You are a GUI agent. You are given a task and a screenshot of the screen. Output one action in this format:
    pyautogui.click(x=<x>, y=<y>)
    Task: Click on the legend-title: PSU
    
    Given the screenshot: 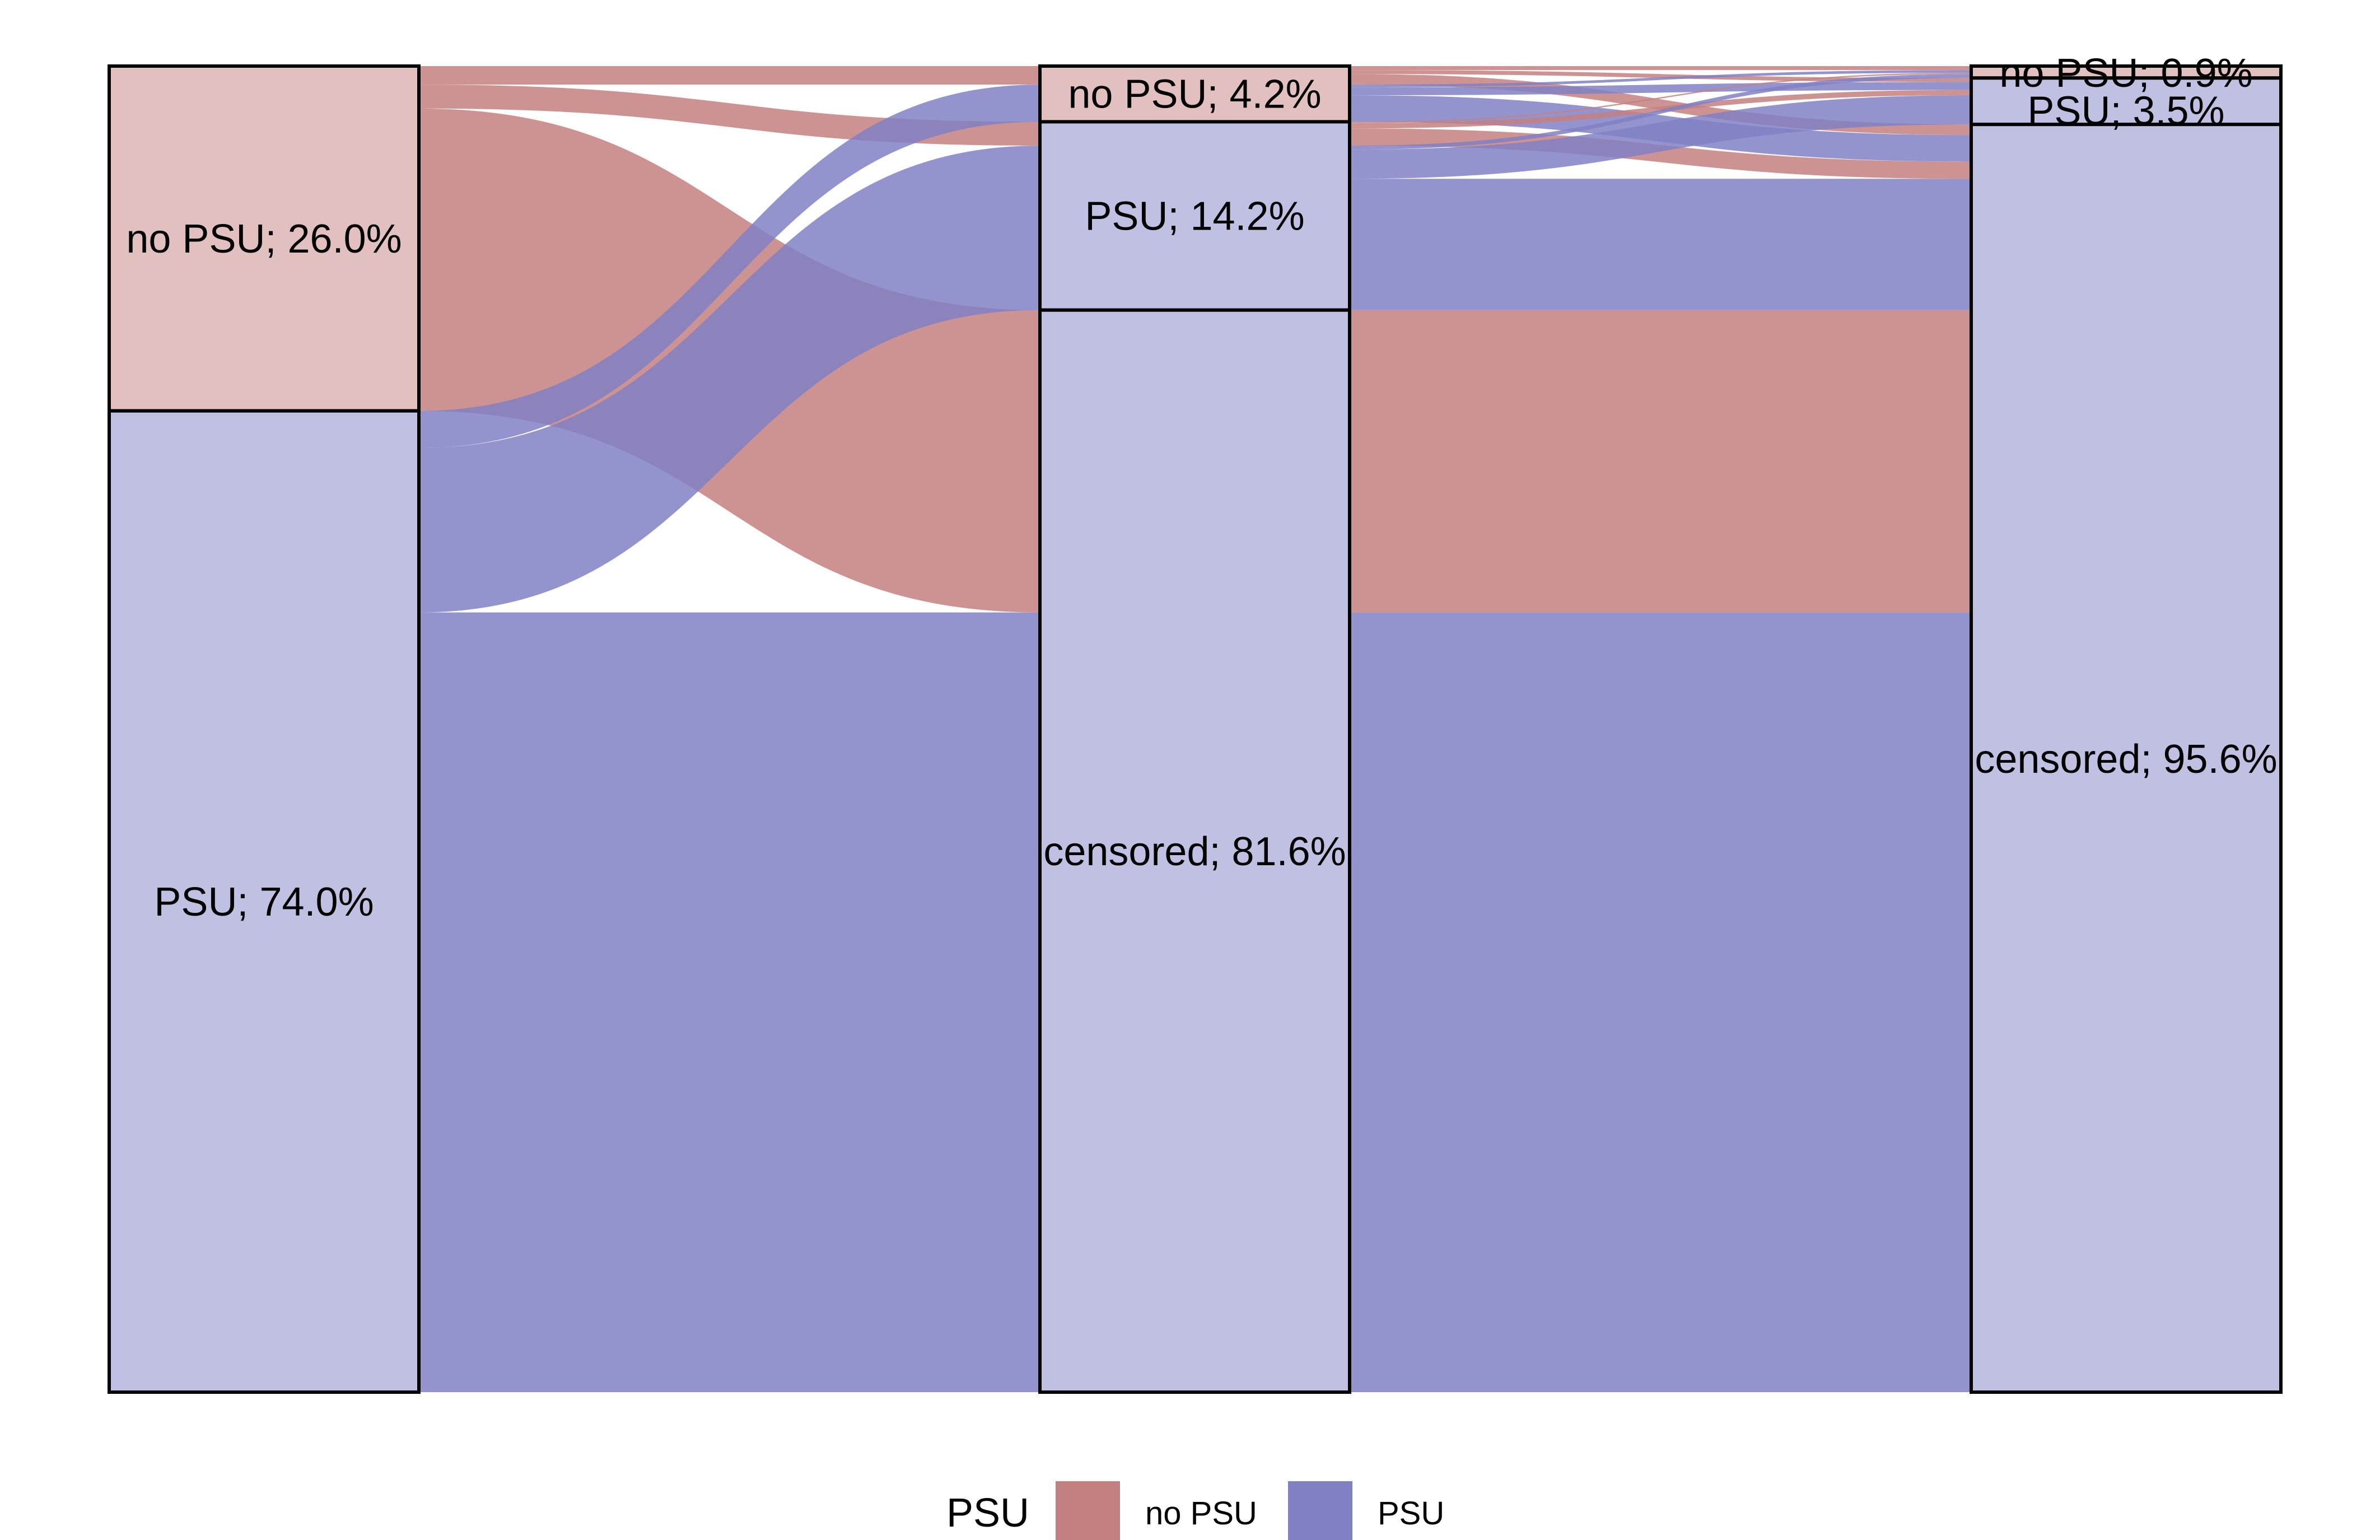 What is the action you would take?
    pyautogui.click(x=988, y=1514)
    